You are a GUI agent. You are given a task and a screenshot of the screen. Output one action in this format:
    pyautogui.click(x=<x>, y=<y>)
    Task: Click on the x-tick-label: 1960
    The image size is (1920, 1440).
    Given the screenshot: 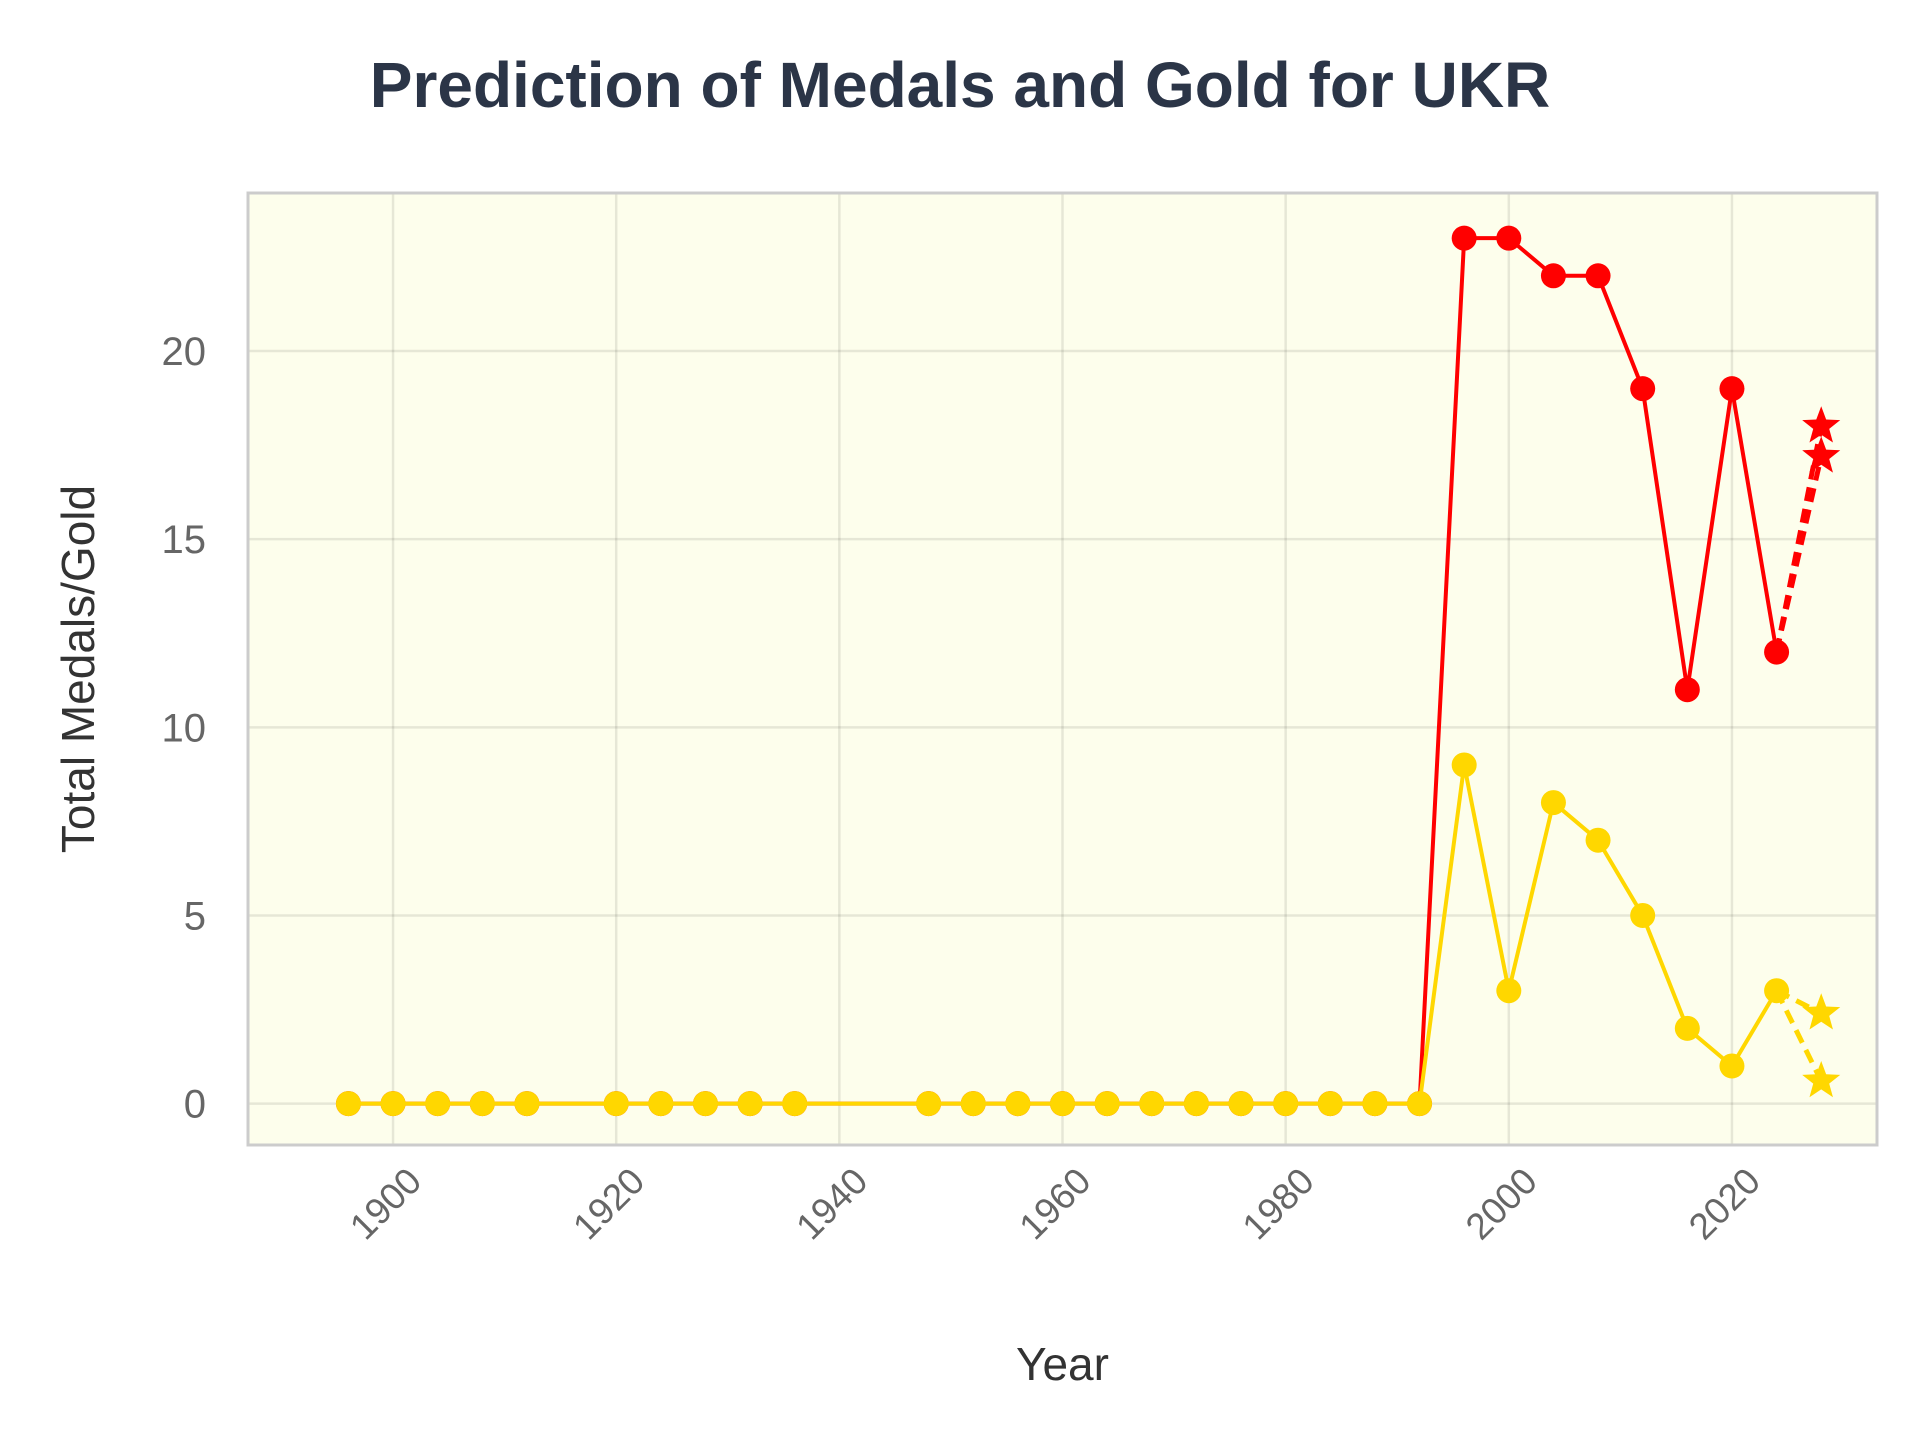 What is the action you would take?
    pyautogui.click(x=1054, y=1203)
    